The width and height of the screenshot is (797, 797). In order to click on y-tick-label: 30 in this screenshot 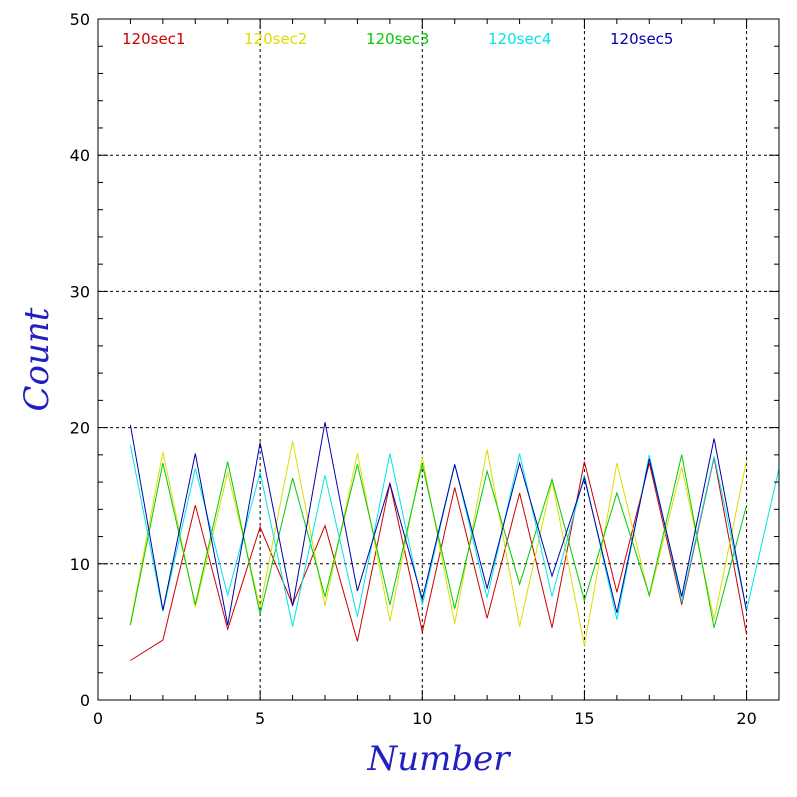, I will do `click(80, 291)`.